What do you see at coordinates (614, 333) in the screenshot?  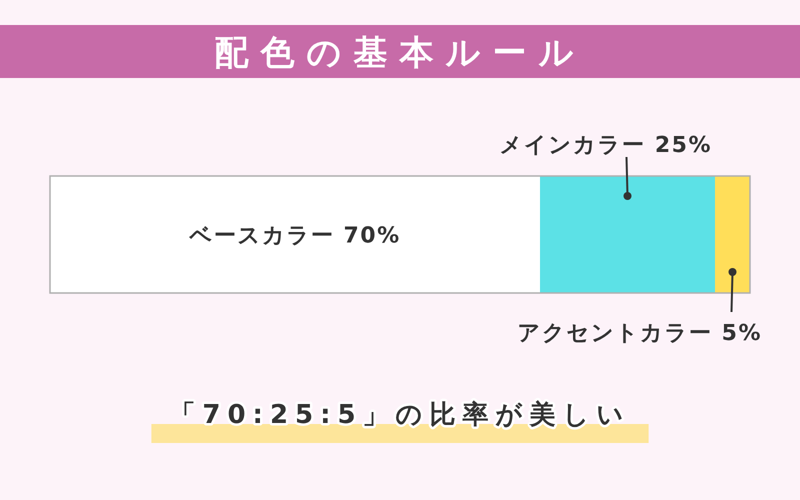 I see `series-label: アクセントカラー` at bounding box center [614, 333].